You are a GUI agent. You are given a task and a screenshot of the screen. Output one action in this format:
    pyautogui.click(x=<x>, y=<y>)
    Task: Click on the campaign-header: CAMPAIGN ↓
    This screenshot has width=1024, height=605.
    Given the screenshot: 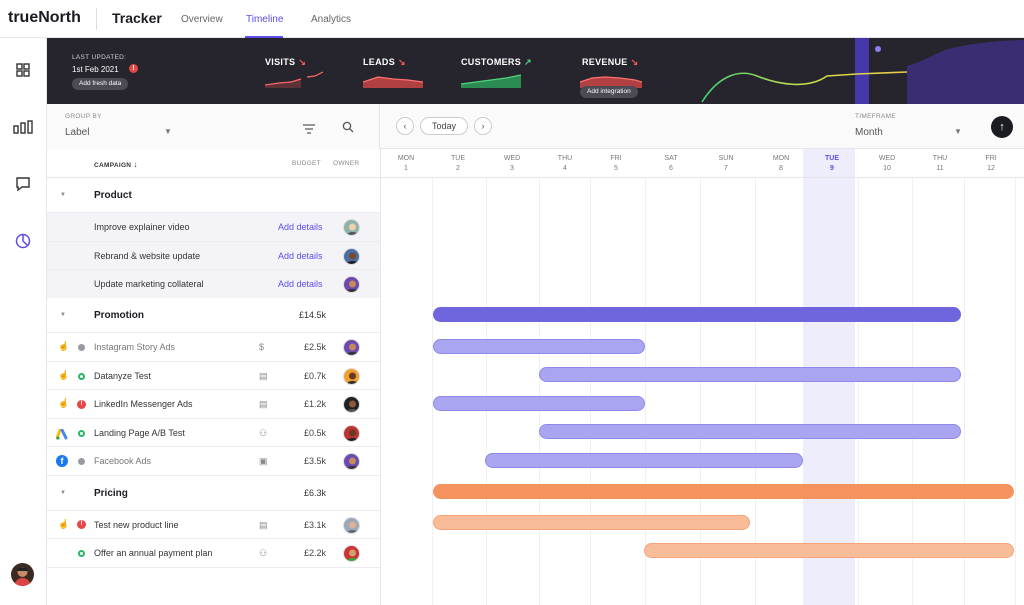 What is the action you would take?
    pyautogui.click(x=116, y=164)
    